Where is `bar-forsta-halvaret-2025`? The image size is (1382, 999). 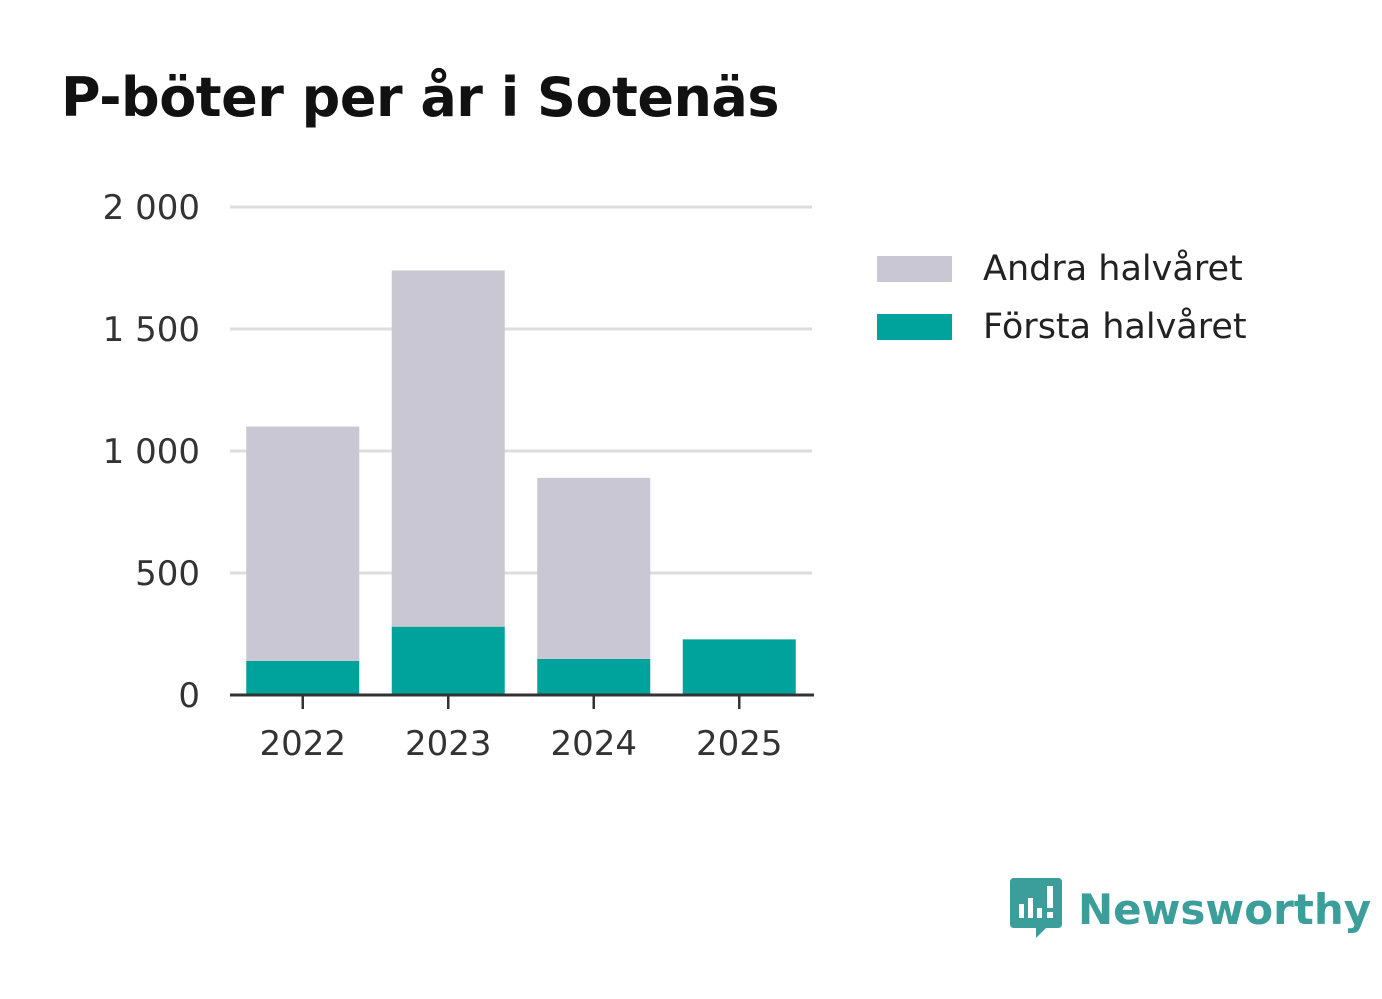
bar-forsta-halvaret-2025 is located at coordinates (739, 667).